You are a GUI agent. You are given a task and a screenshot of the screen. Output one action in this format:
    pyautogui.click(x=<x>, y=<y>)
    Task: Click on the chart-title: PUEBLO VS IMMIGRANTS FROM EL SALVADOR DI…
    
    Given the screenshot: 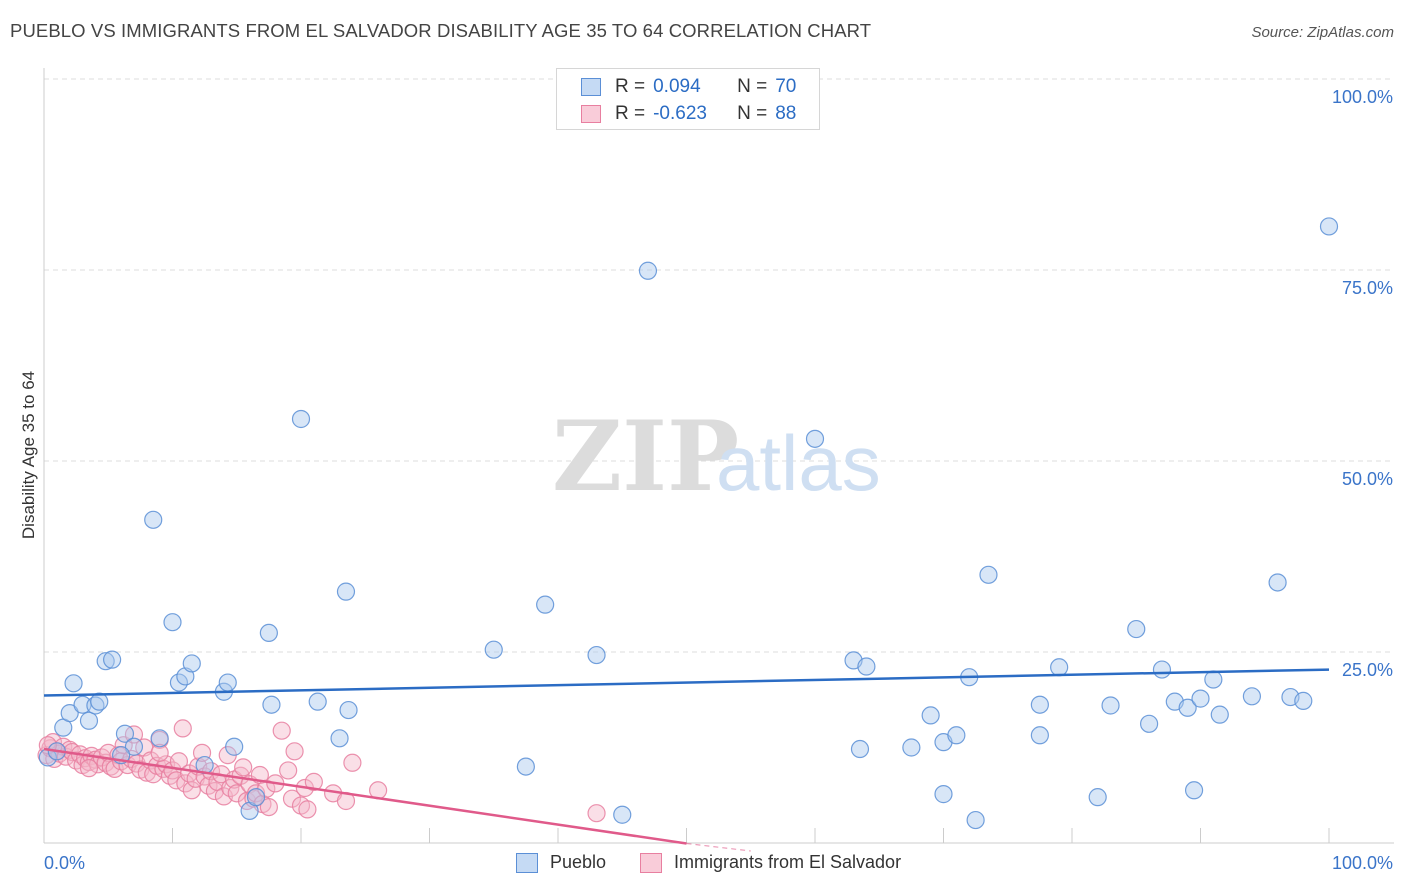 What is the action you would take?
    pyautogui.click(x=441, y=30)
    